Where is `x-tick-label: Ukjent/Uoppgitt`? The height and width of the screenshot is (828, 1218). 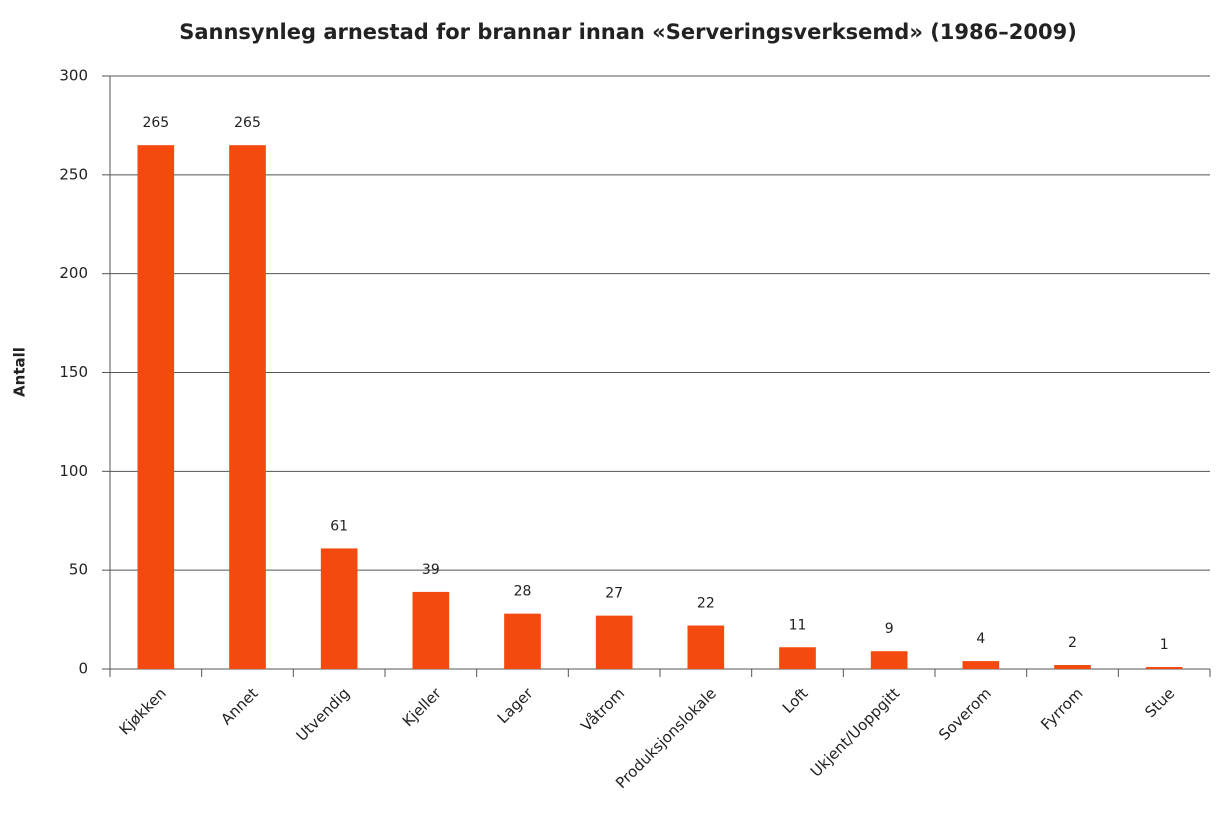 x-tick-label: Ukjent/Uoppgitt is located at coordinates (855, 732).